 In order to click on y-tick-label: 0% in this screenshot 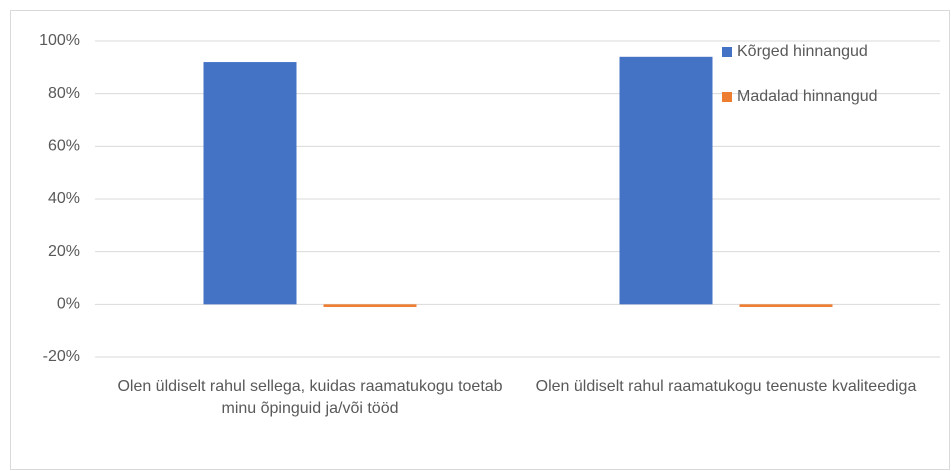, I will do `click(68, 304)`.